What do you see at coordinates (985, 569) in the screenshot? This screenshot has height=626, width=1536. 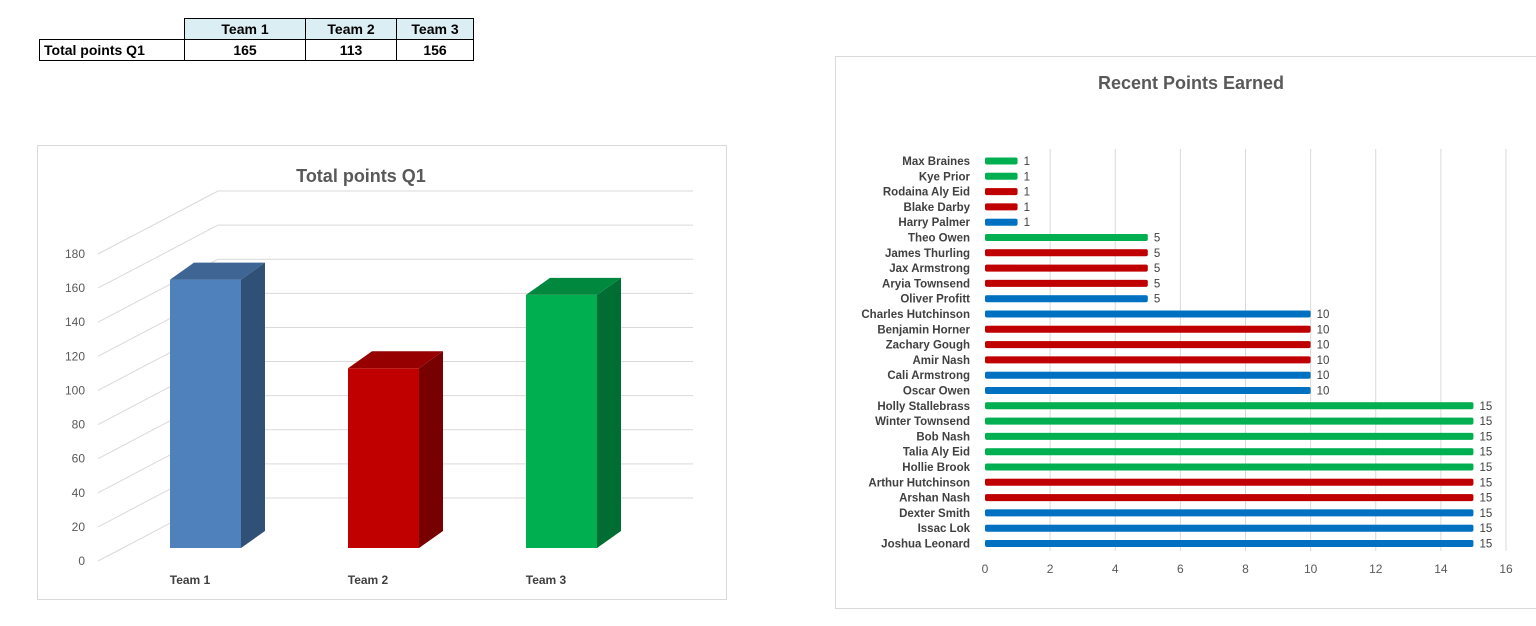 I see `x-tick-label: 0` at bounding box center [985, 569].